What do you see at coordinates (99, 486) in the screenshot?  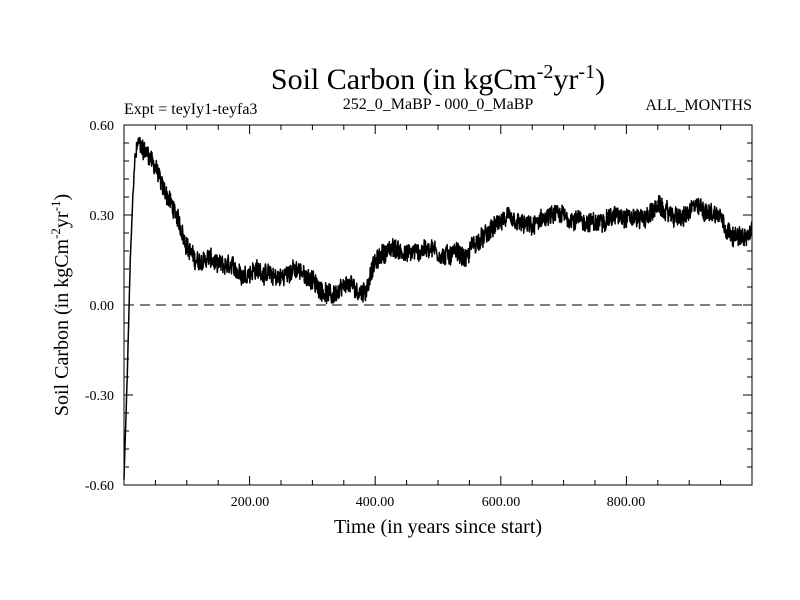 I see `y-tick-label: -0.60` at bounding box center [99, 486].